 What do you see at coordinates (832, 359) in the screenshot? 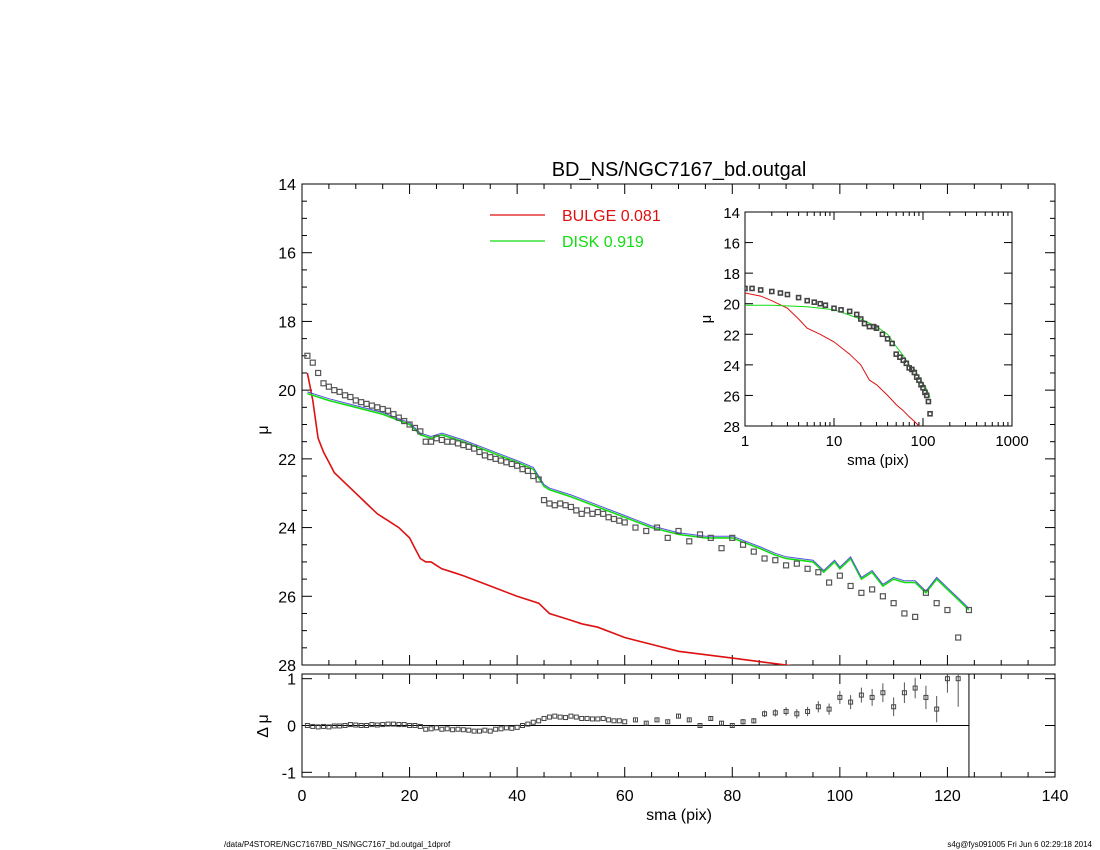
I see `inset-series-line` at bounding box center [832, 359].